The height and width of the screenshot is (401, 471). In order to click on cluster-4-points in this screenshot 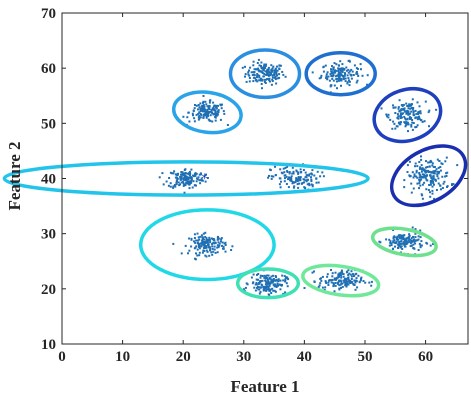, I will do `click(409, 120)`.